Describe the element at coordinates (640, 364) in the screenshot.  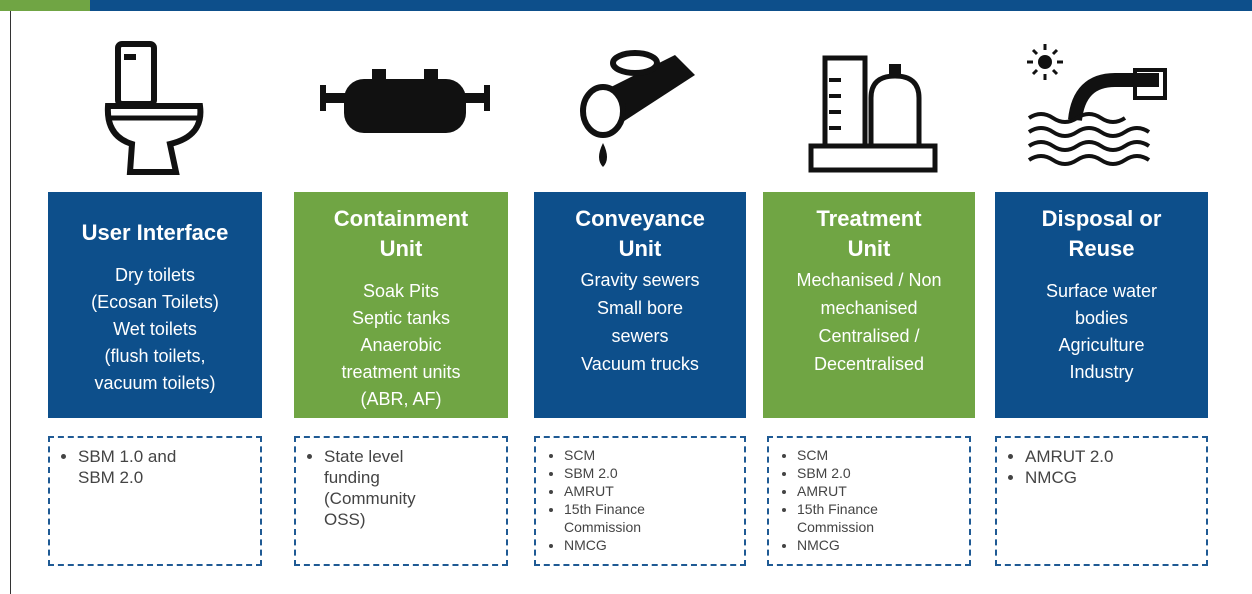
I see `stage-item: Vacuum trucks` at that location.